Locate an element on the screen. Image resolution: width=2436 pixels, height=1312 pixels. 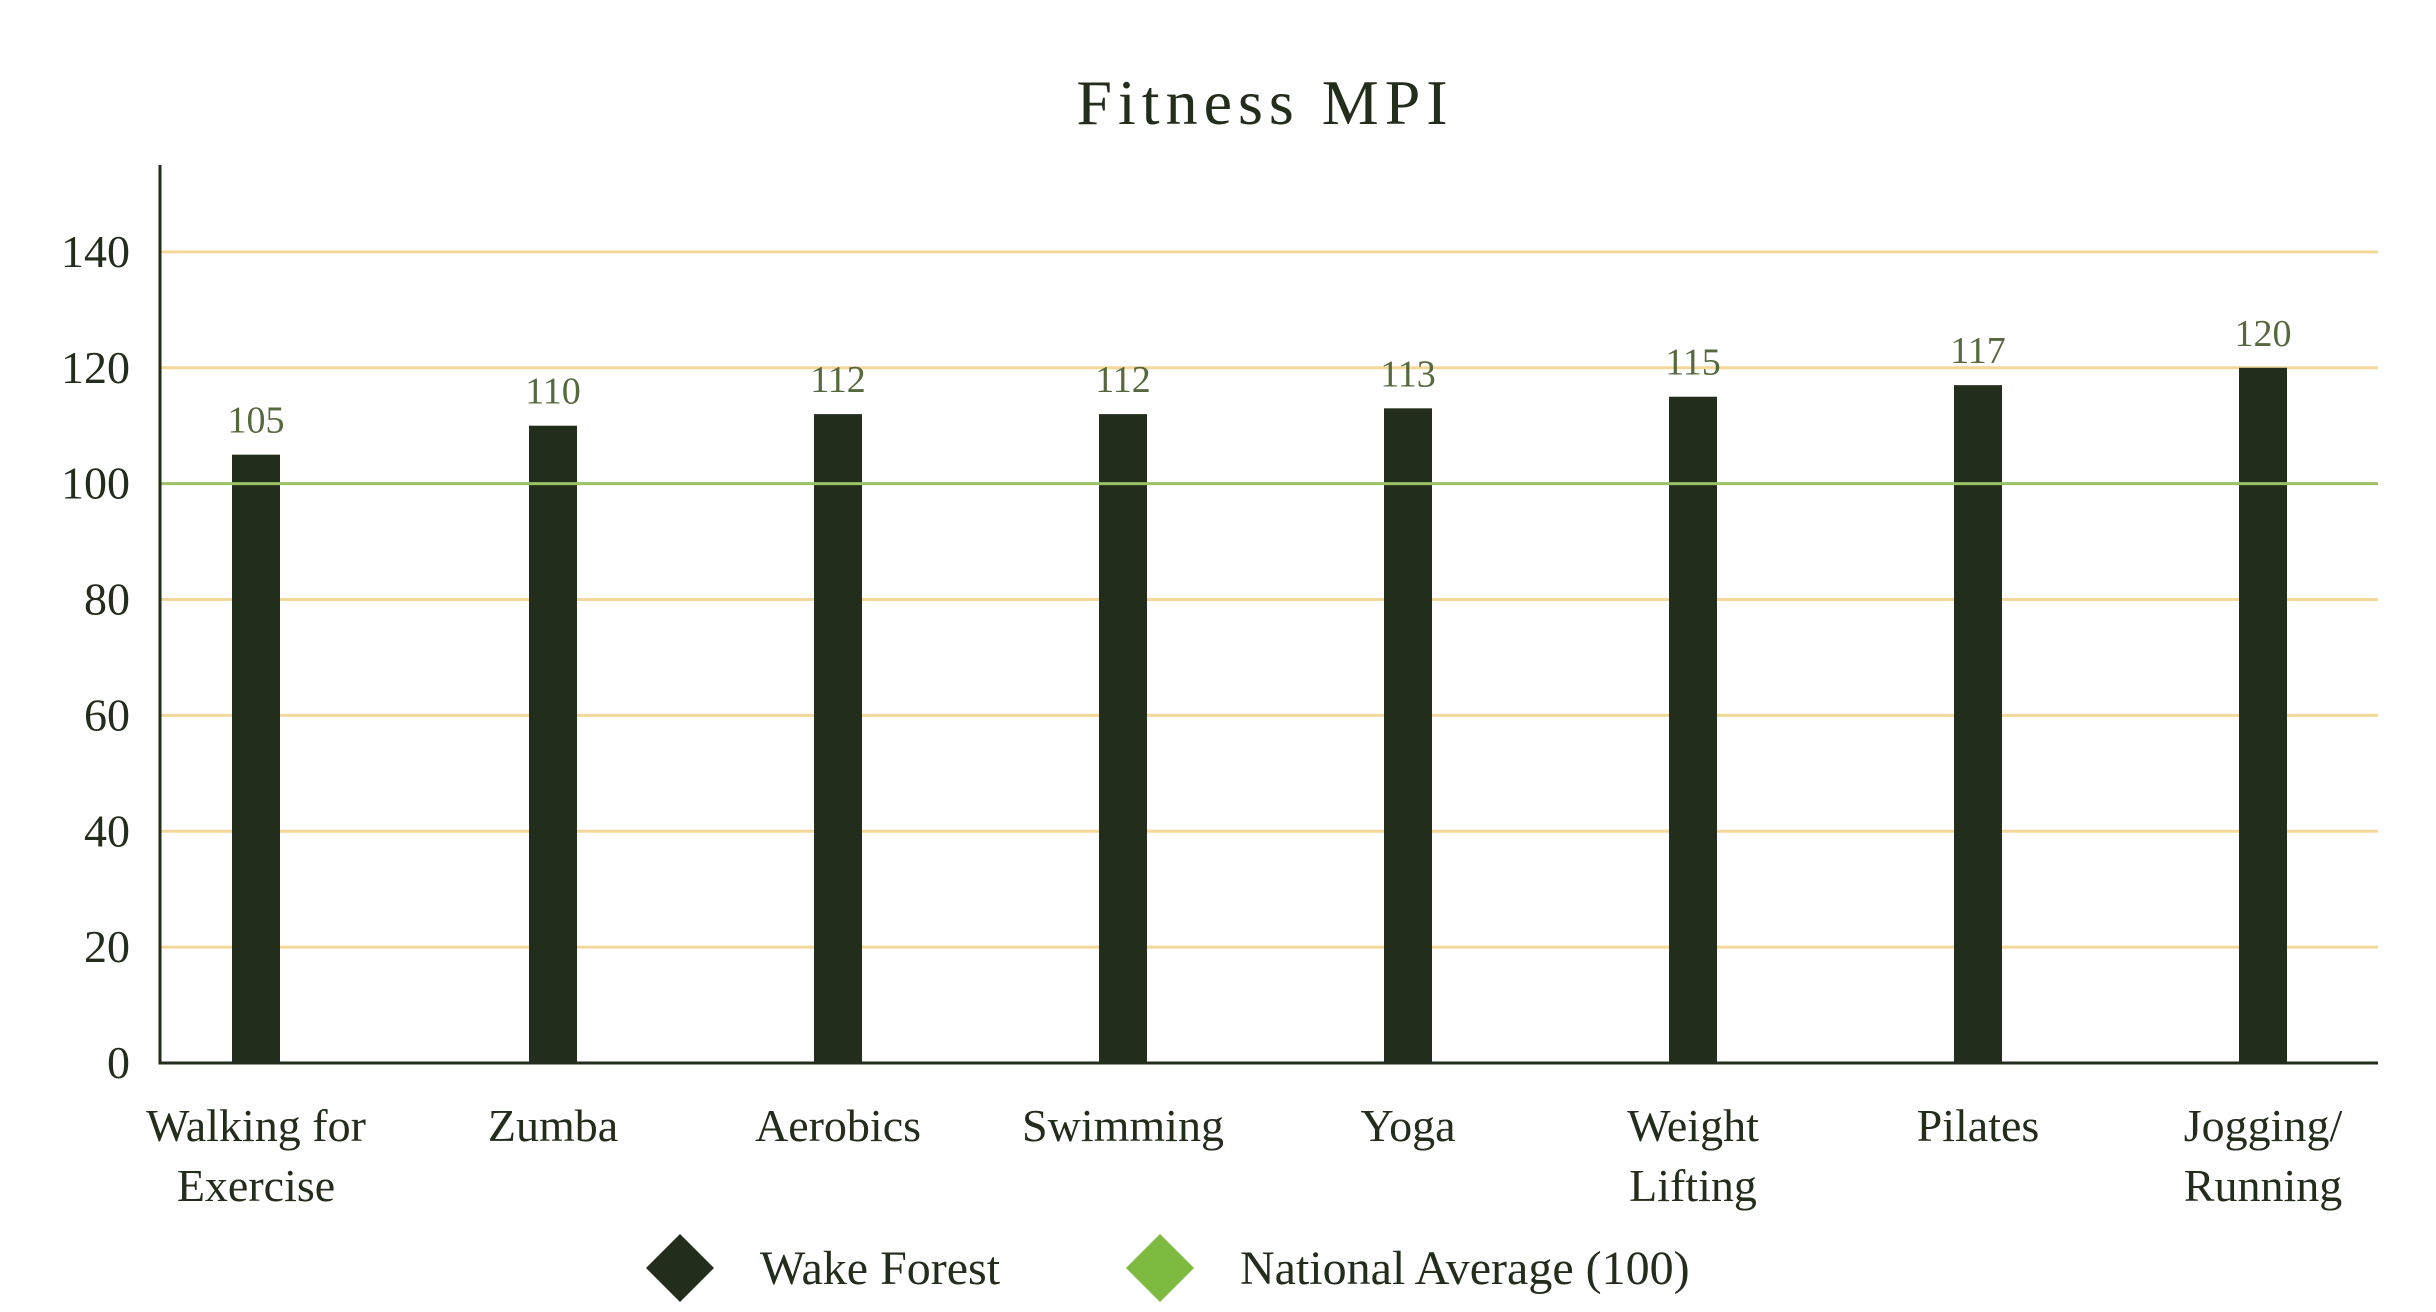
y-tick-label-100: 100 is located at coordinates (95, 483).